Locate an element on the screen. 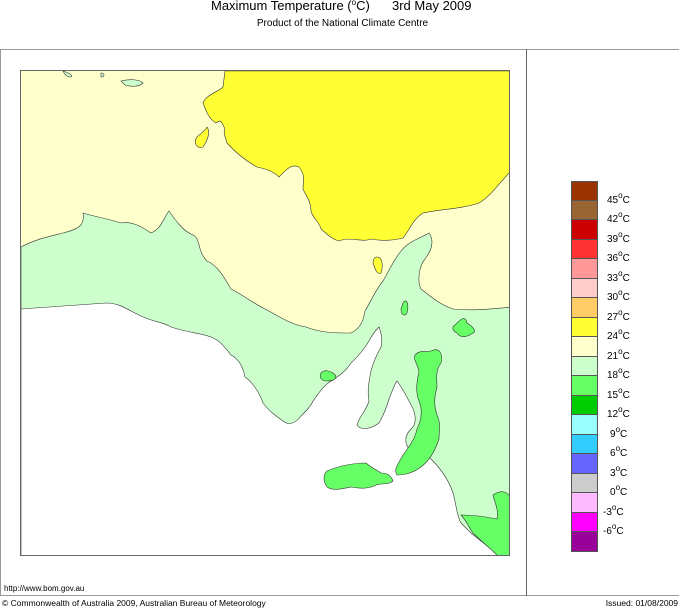 Image resolution: width=680 pixels, height=608 pixels. legend-label: 15oC is located at coordinates (618, 393).